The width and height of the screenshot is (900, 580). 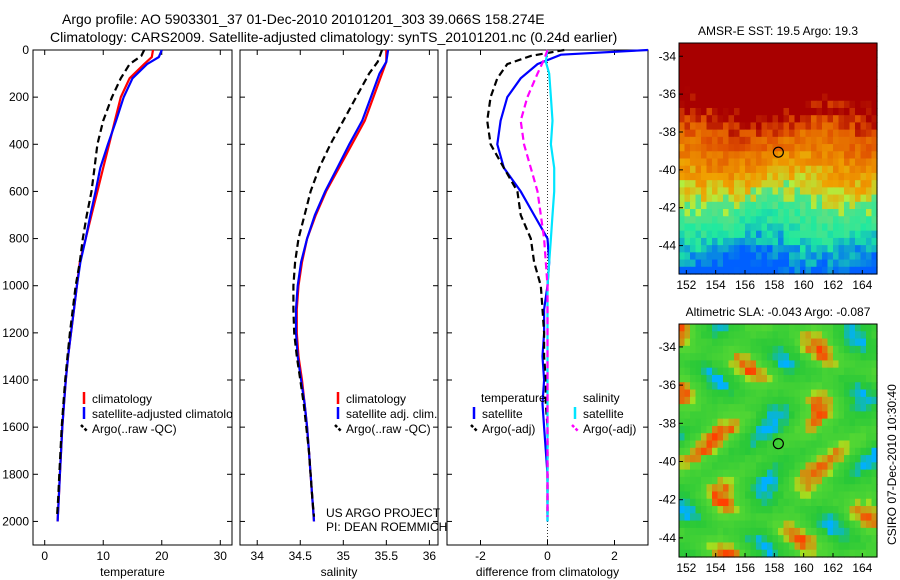 What do you see at coordinates (668, 538) in the screenshot?
I see `map-y-tick-label: -44` at bounding box center [668, 538].